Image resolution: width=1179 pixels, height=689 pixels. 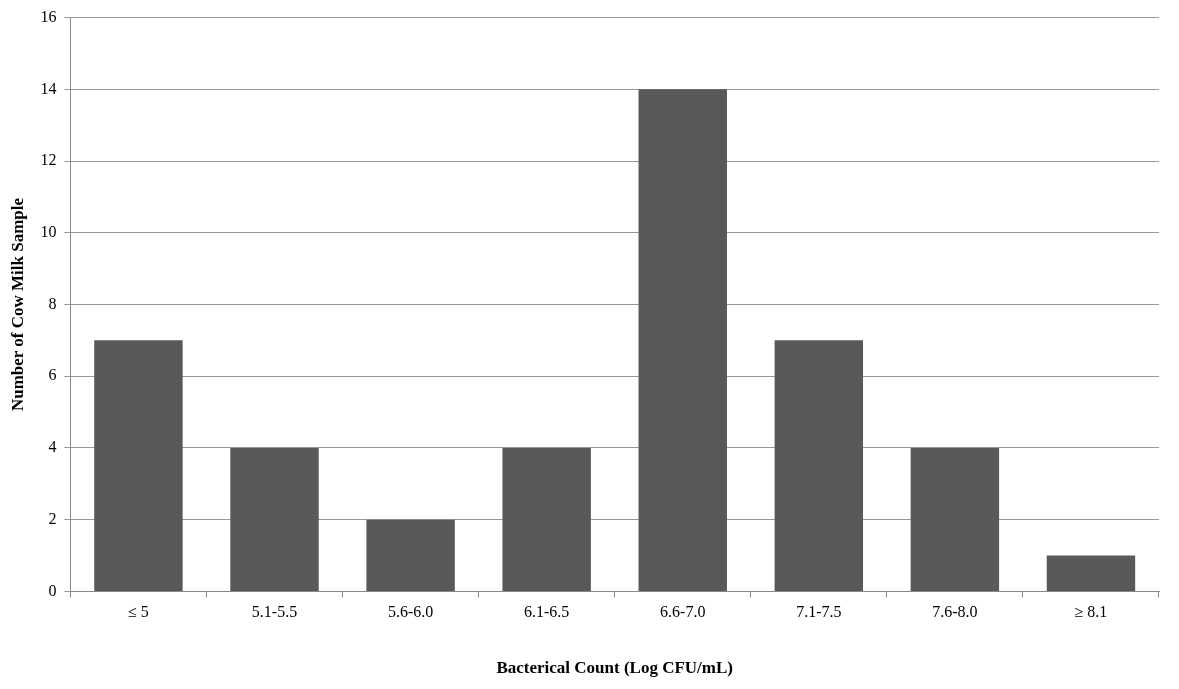 I want to click on y-axis-title: Number of Cow Milk Sample, so click(x=17, y=304).